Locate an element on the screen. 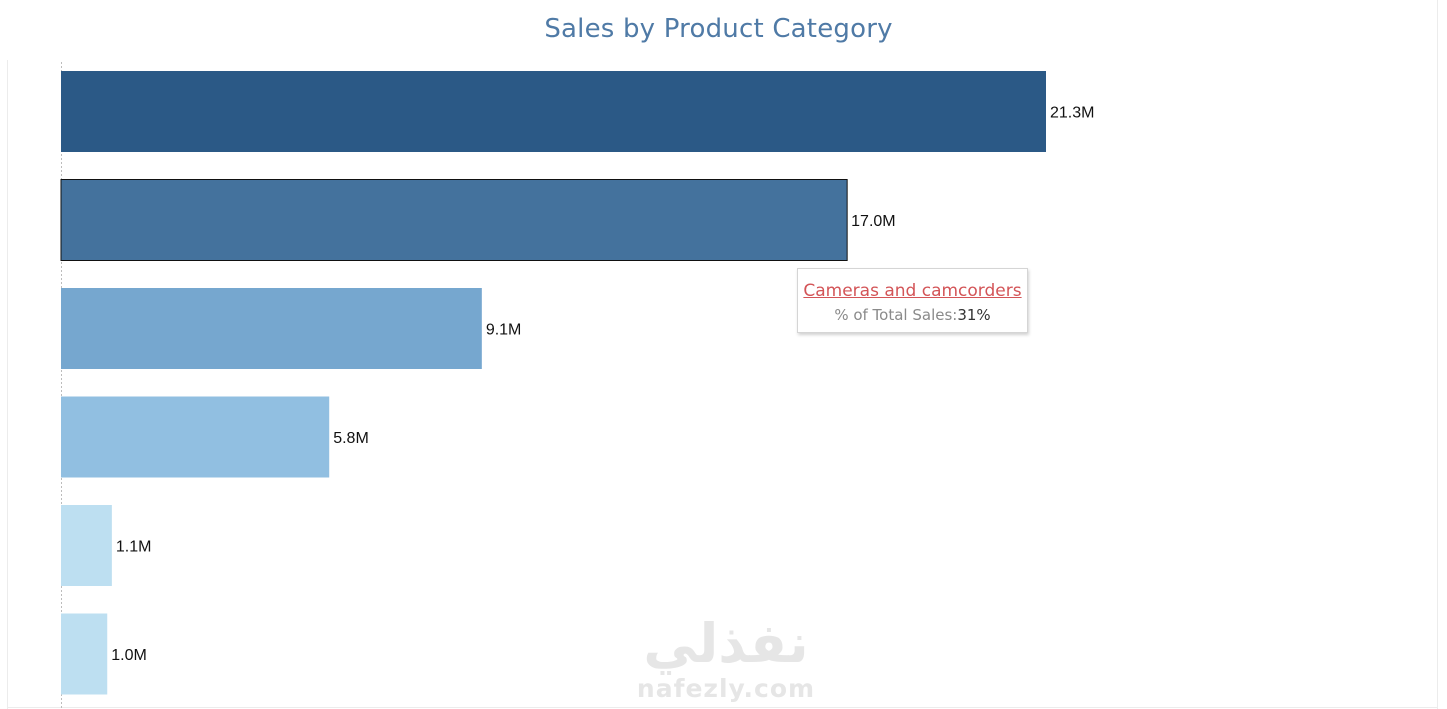 Image resolution: width=1447 pixels, height=709 pixels. bar-value-label-5: 1.1M is located at coordinates (134, 547).